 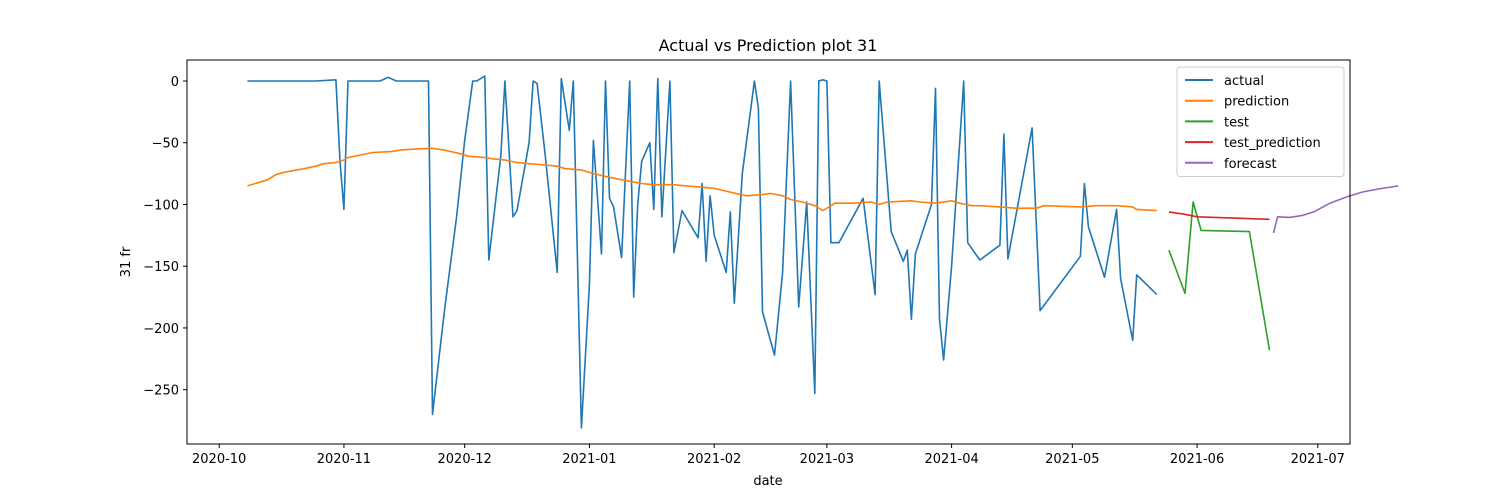 What do you see at coordinates (1335, 209) in the screenshot?
I see `series-line-forecast` at bounding box center [1335, 209].